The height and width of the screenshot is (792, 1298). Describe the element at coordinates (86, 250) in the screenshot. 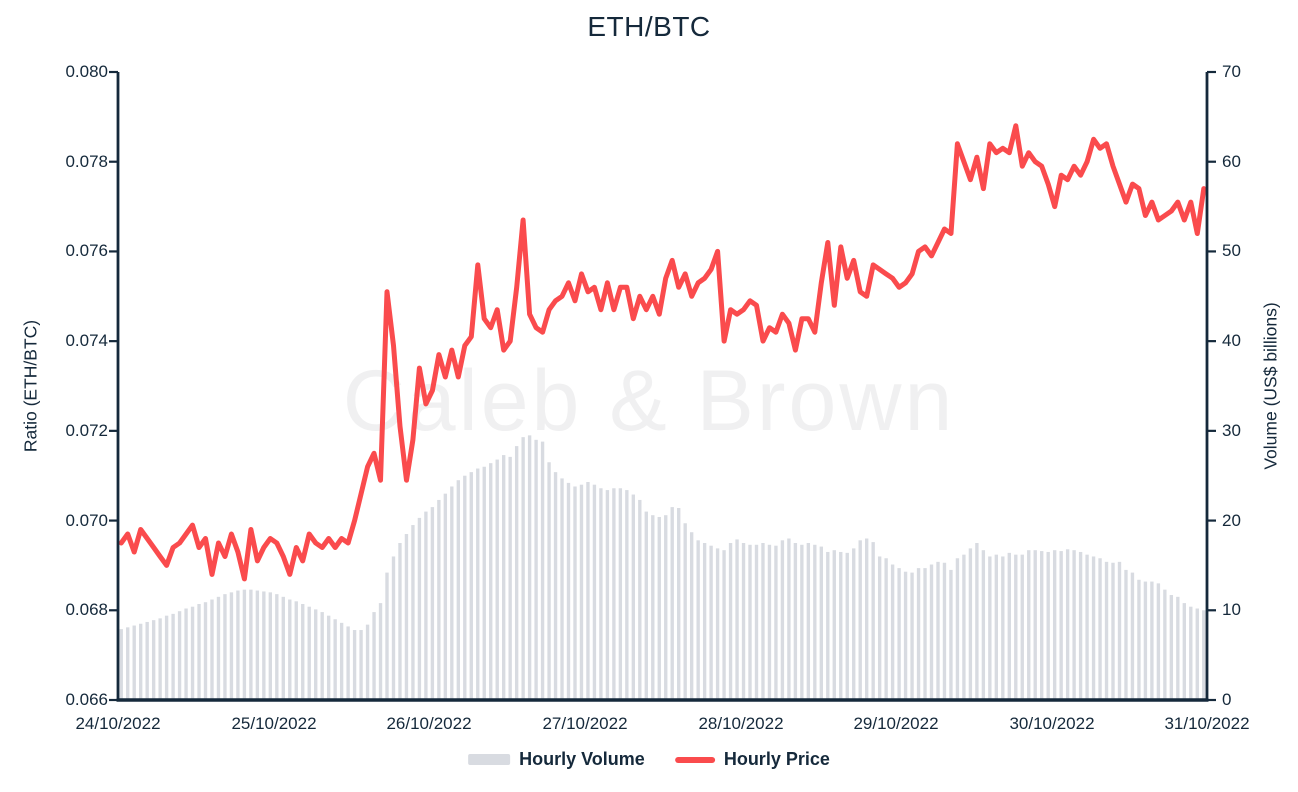

I see `left-axis-tick: 0.076` at that location.